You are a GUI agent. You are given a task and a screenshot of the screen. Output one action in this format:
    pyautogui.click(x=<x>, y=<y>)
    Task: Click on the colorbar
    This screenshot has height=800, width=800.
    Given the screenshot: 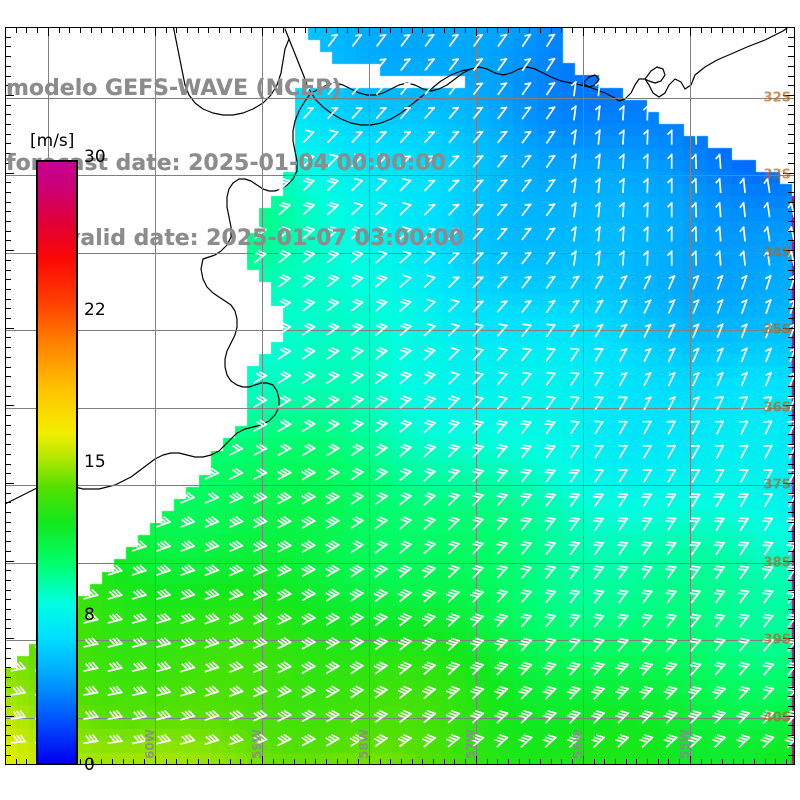 What is the action you would take?
    pyautogui.click(x=57, y=462)
    